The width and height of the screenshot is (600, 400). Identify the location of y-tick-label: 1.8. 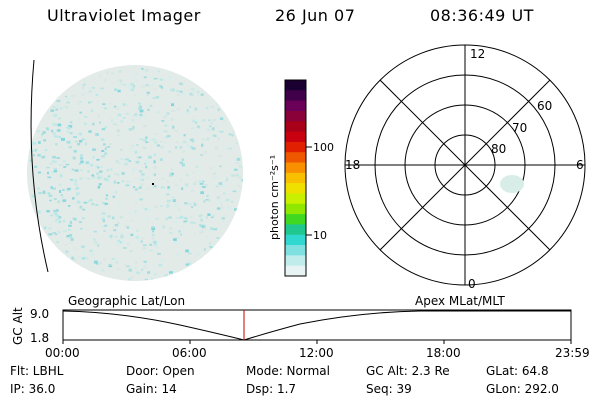
(39, 338).